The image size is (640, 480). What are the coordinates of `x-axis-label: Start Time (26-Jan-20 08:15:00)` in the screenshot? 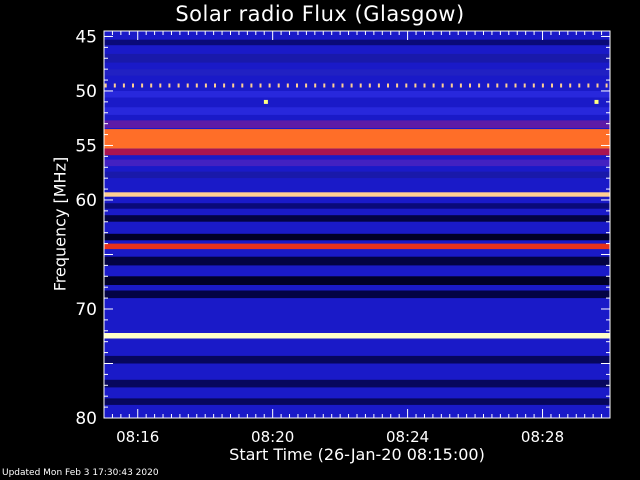 It's located at (357, 454).